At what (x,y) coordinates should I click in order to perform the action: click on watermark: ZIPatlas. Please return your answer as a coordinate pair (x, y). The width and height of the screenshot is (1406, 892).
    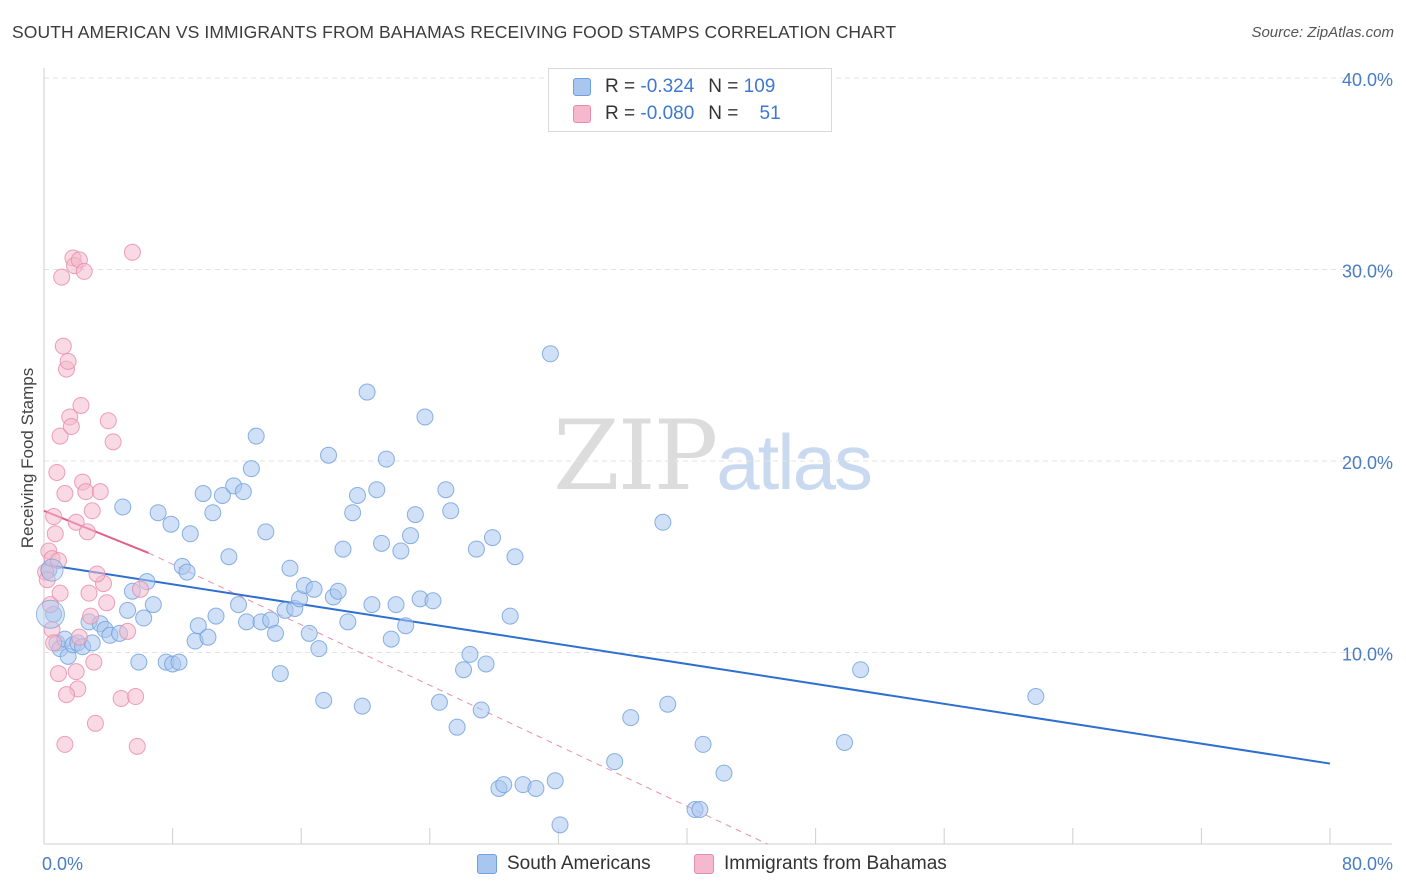
    Looking at the image, I should click on (713, 456).